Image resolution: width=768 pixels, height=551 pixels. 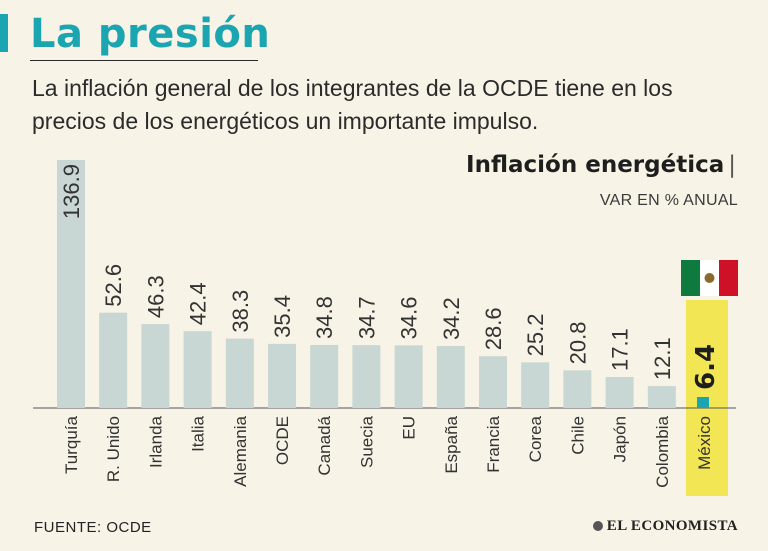 I want to click on category-label-jap-n: Japón, so click(x=620, y=439).